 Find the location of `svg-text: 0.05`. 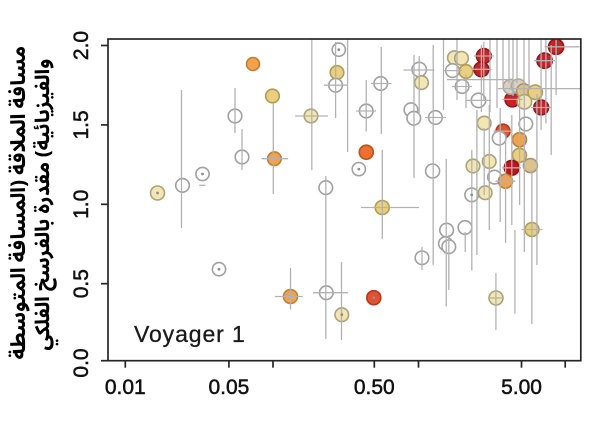

svg-text: 0.05 is located at coordinates (228, 387).